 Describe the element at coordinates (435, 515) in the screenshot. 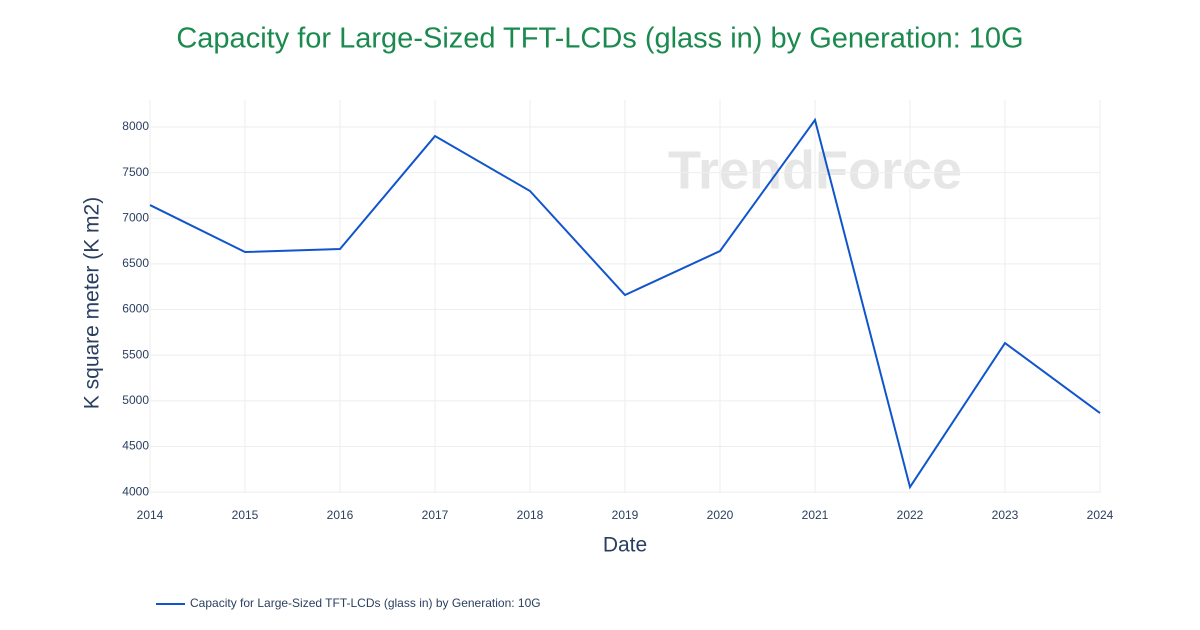

I see `x-tick-label: 2017` at that location.